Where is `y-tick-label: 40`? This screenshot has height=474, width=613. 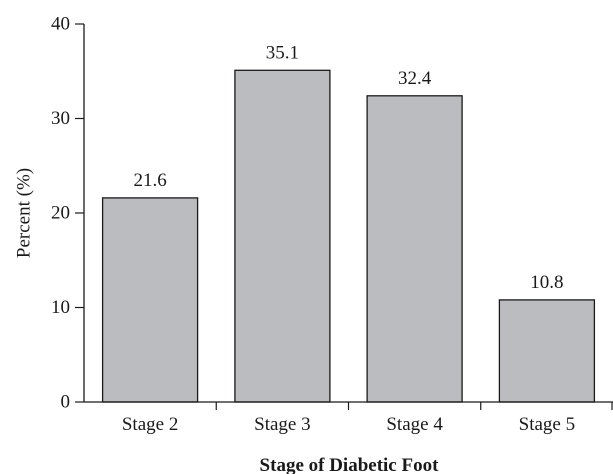
y-tick-label: 40 is located at coordinates (60, 24).